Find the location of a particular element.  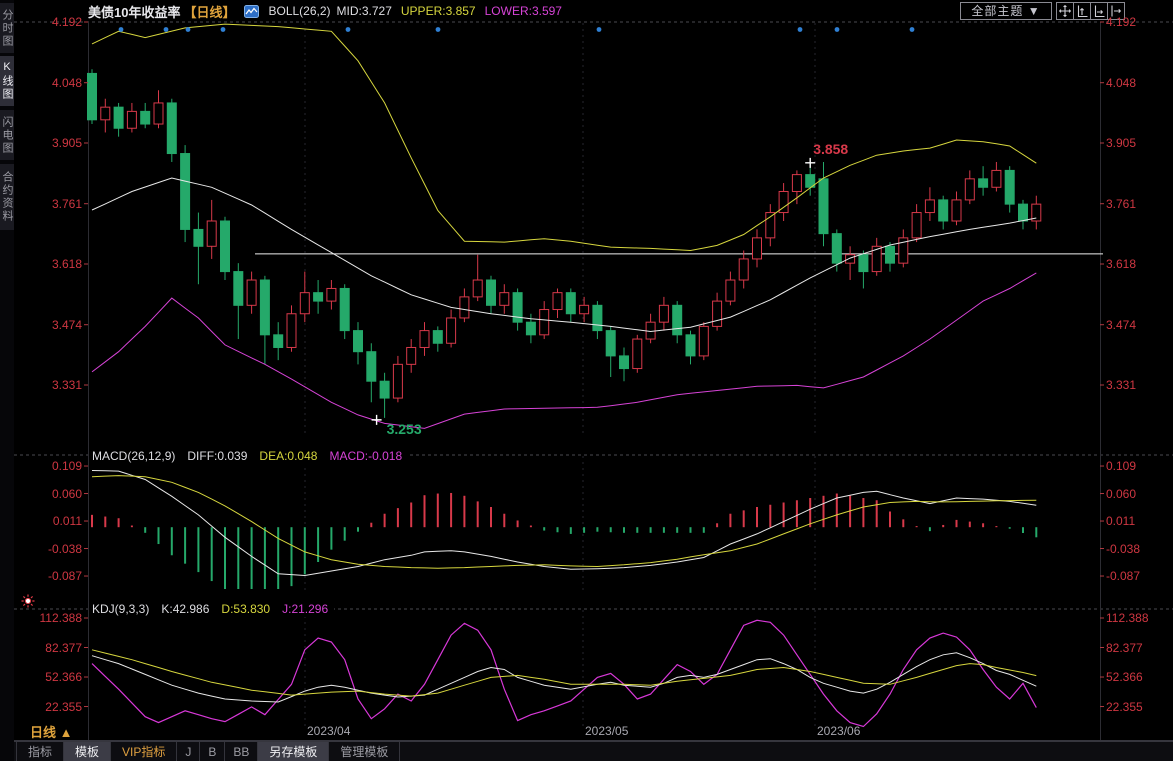

kdj-k-value: K:42.986 is located at coordinates (185, 609).